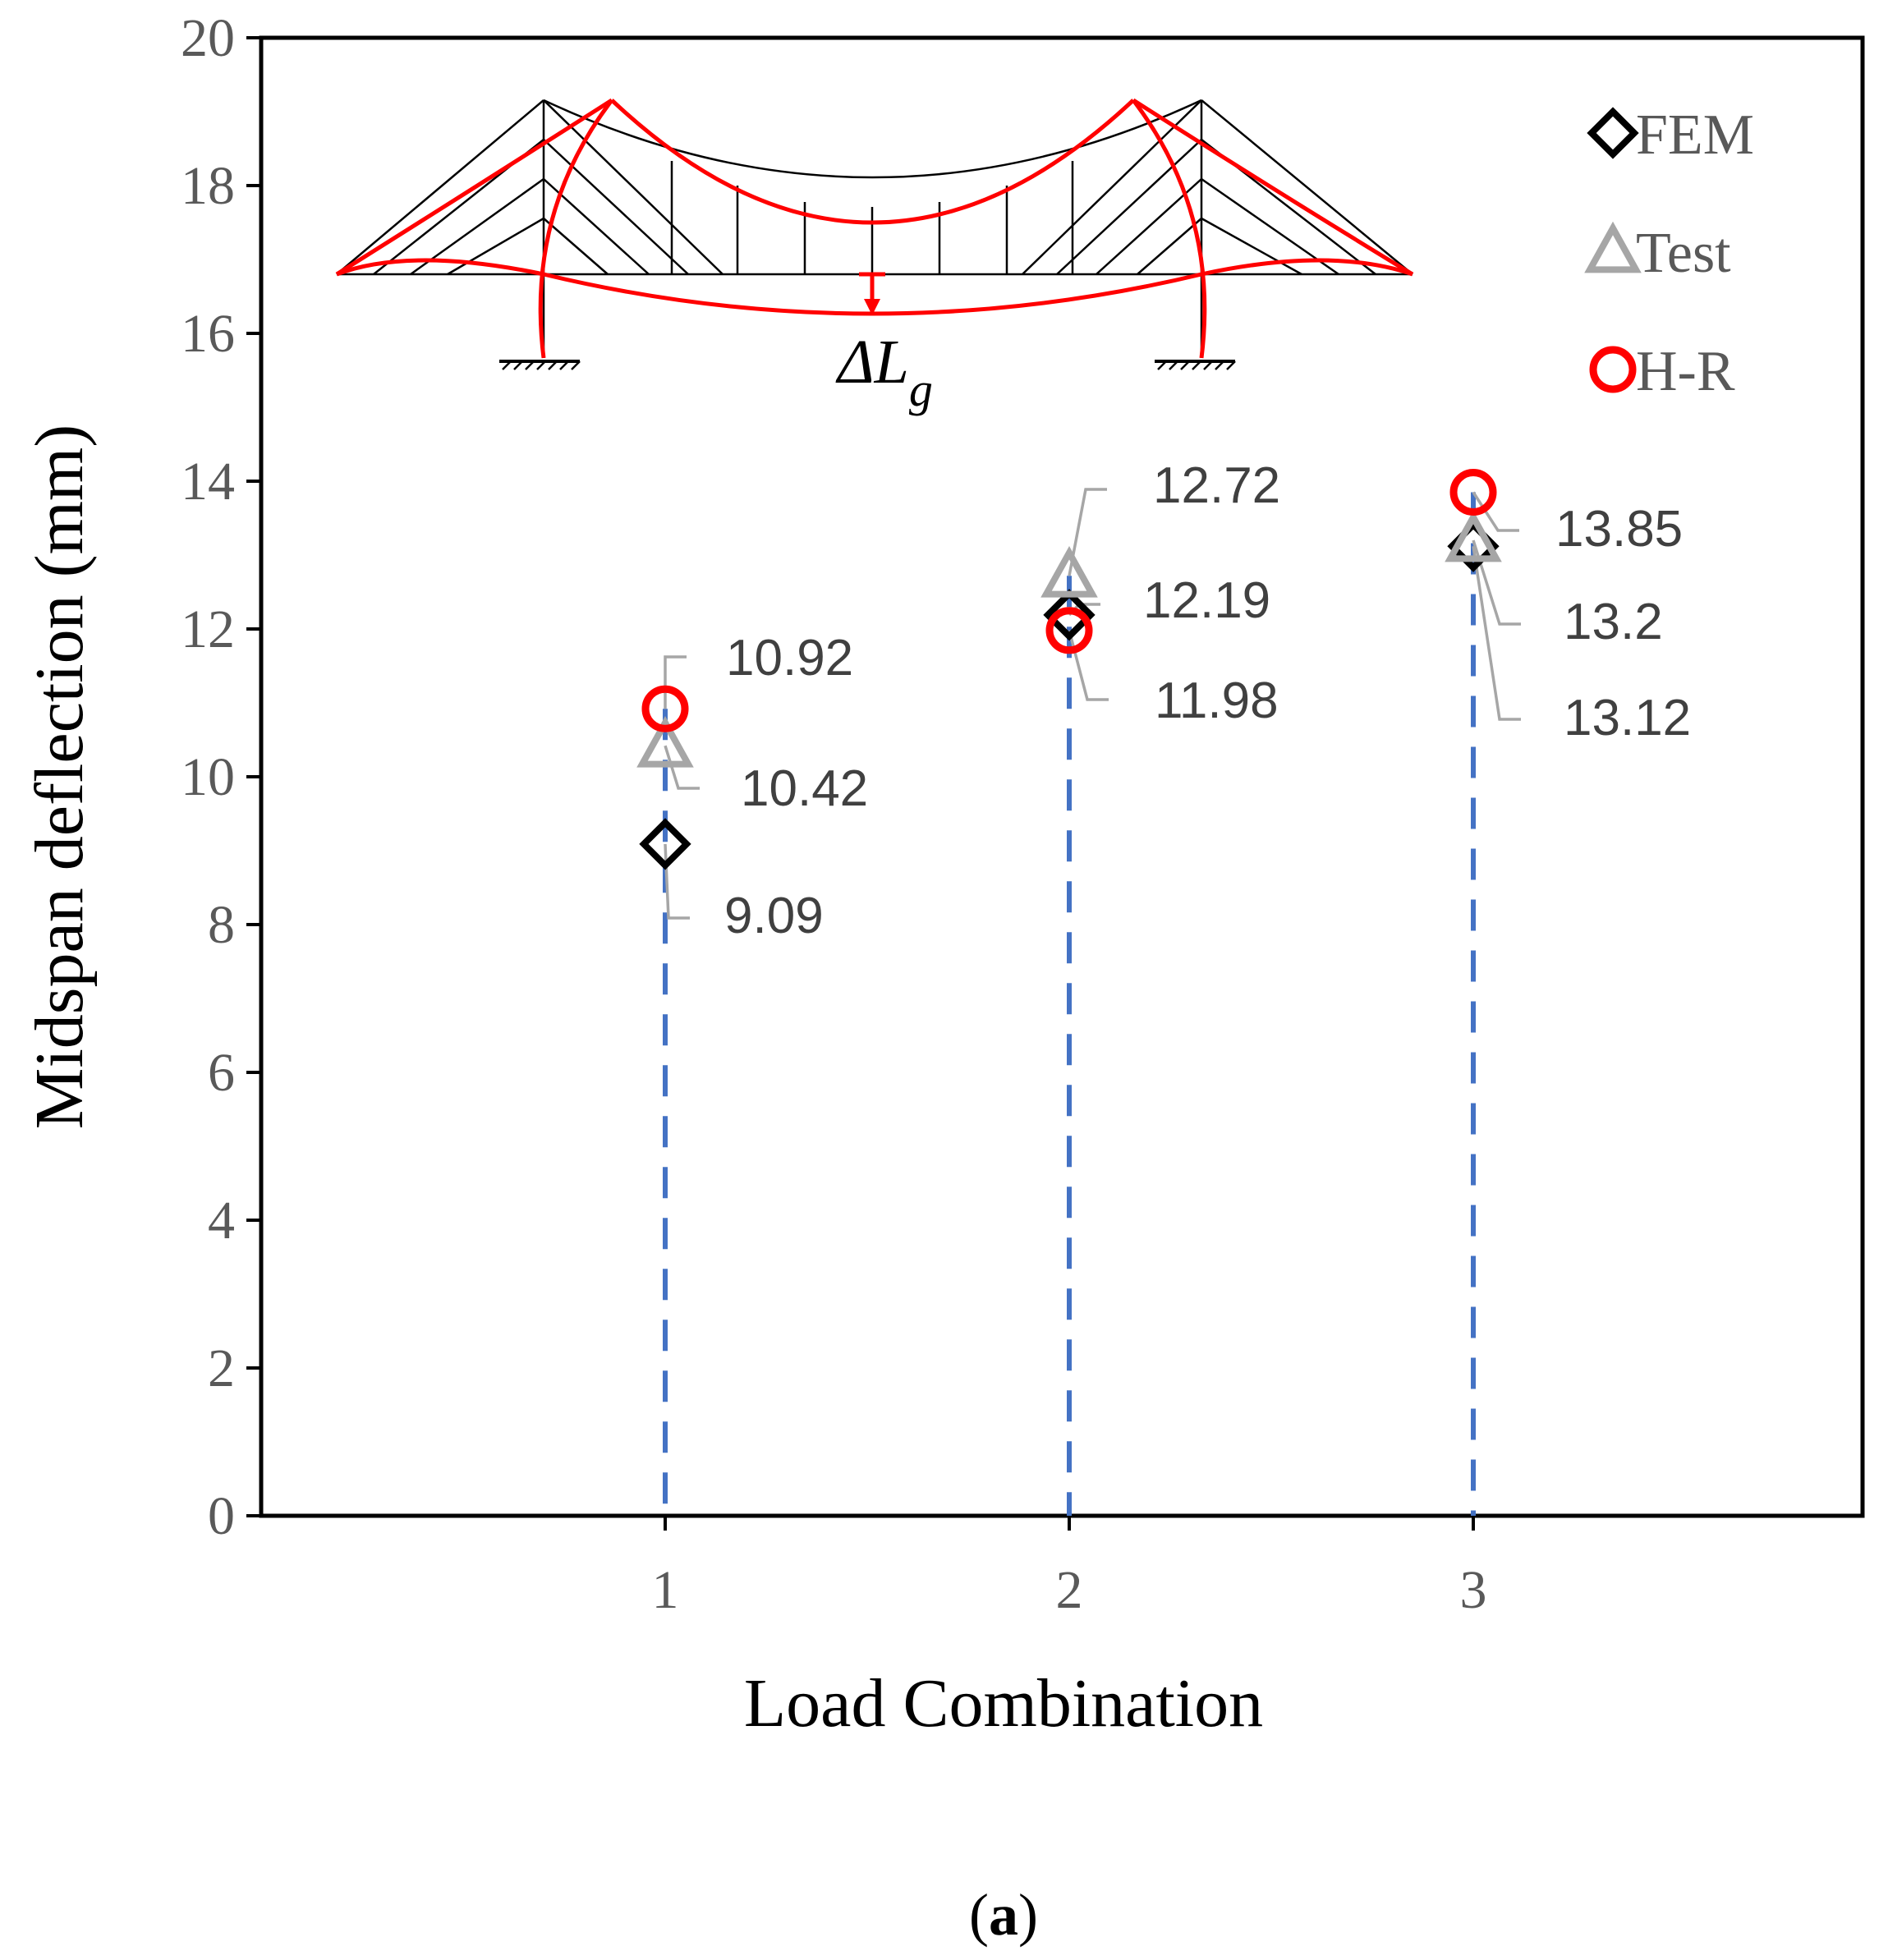 The height and width of the screenshot is (1960, 1888). What do you see at coordinates (1069, 1523) in the screenshot?
I see `x-axis-ticks` at bounding box center [1069, 1523].